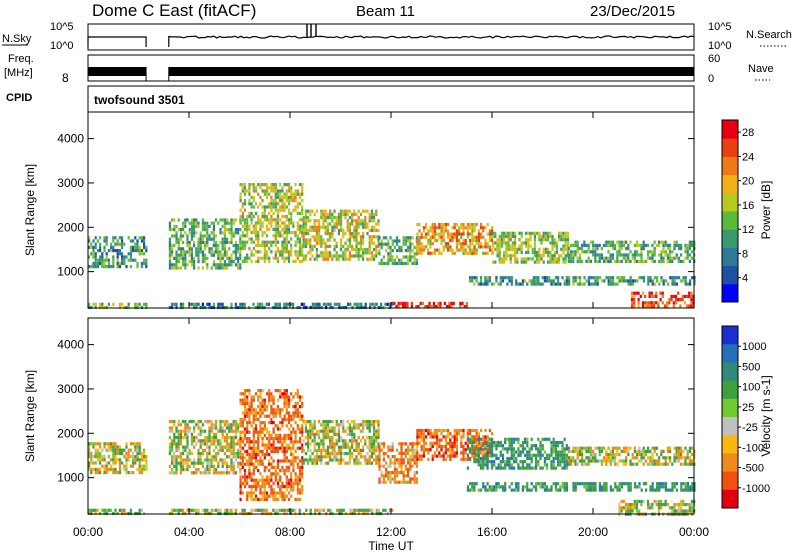 The height and width of the screenshot is (554, 800). What do you see at coordinates (70, 272) in the screenshot?
I see `power-ytick-label-0: 1000` at bounding box center [70, 272].